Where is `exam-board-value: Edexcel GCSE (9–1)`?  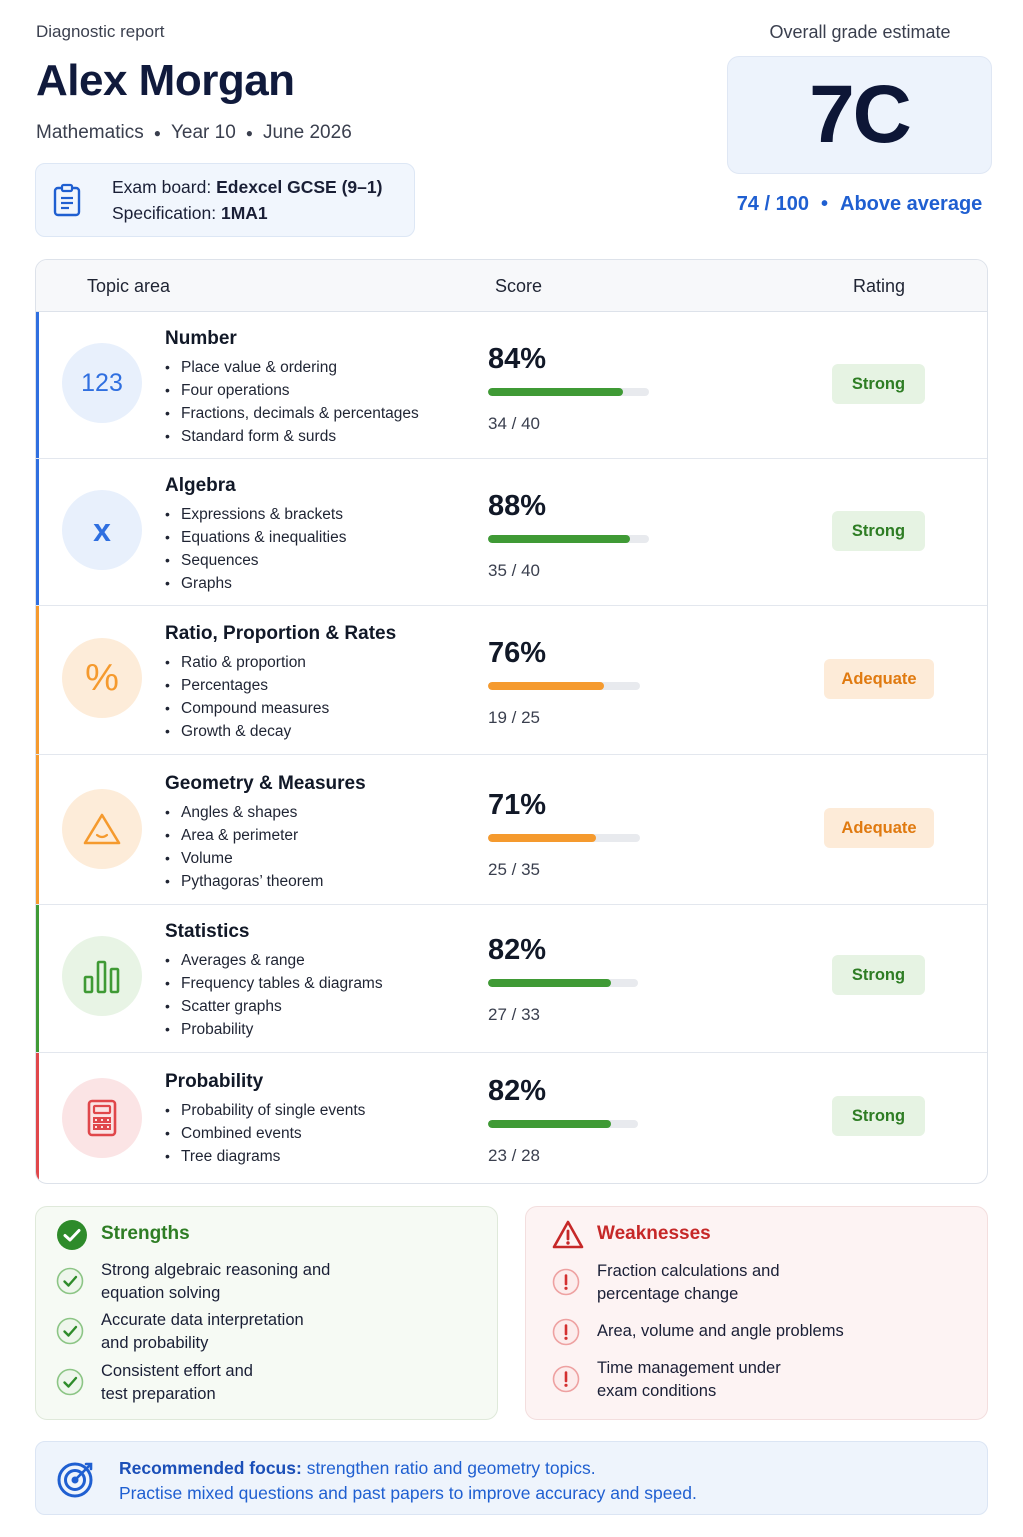
exam-board-value: Edexcel GCSE (9–1) is located at coordinates (299, 187).